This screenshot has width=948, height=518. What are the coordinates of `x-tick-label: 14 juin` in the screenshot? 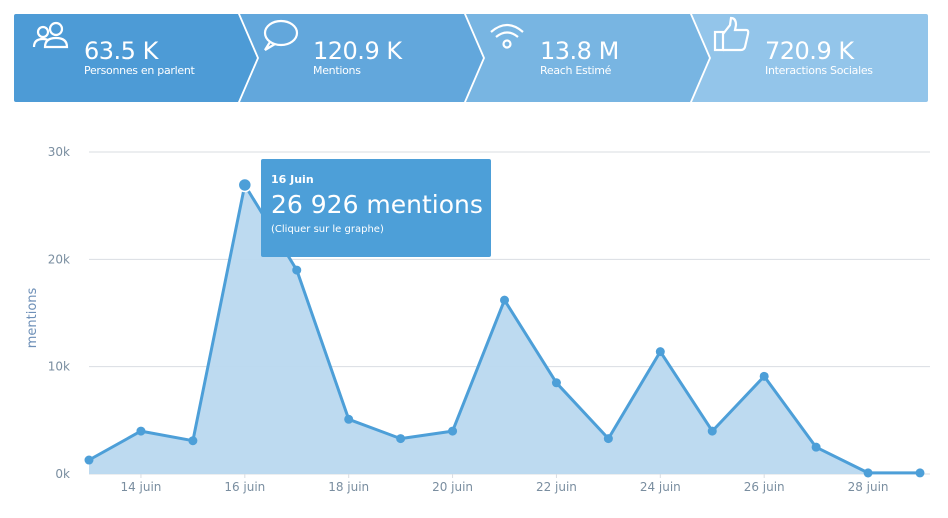 It's located at (140, 487).